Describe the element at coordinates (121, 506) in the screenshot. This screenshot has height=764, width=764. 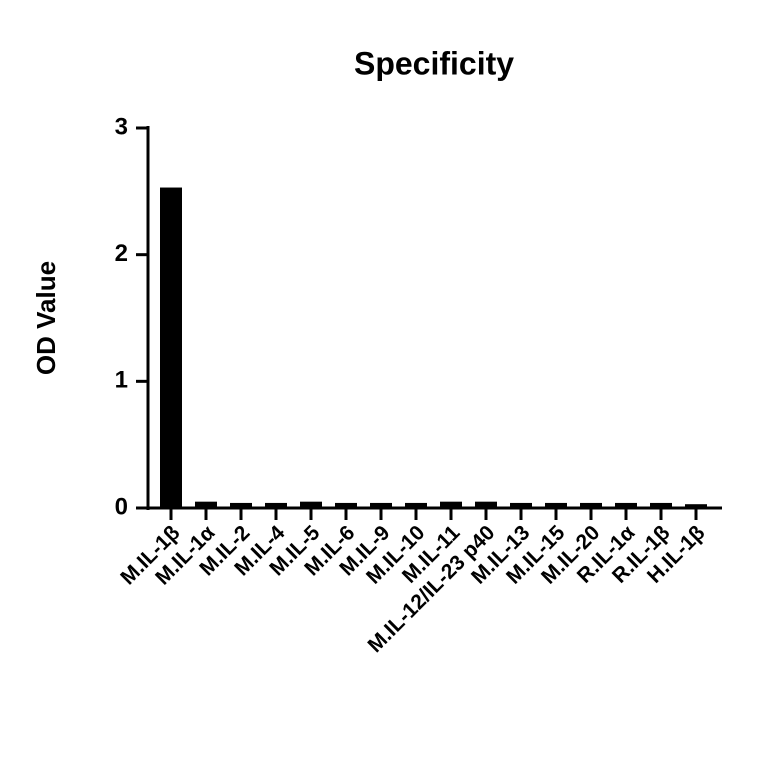
I see `y-tick-label: 0` at that location.